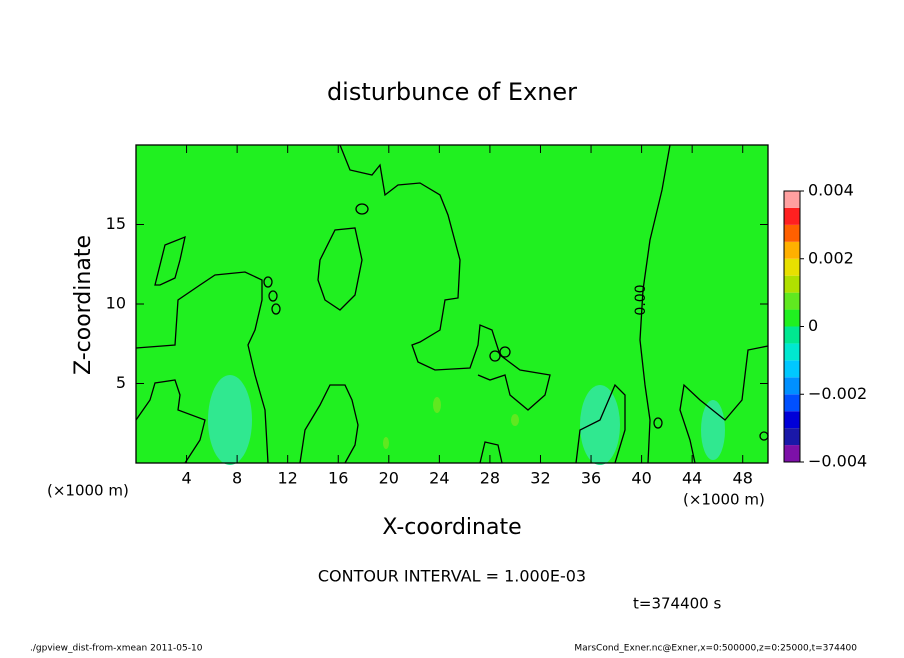 Image resolution: width=904 pixels, height=658 pixels. Describe the element at coordinates (837, 461) in the screenshot. I see `colorbar-tick-label: −0.004` at that location.